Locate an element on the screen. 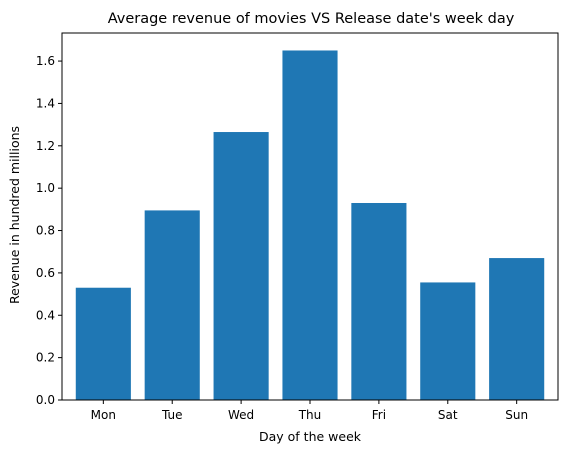 This screenshot has height=453, width=567. y-tick-label: 0.4 is located at coordinates (45, 315).